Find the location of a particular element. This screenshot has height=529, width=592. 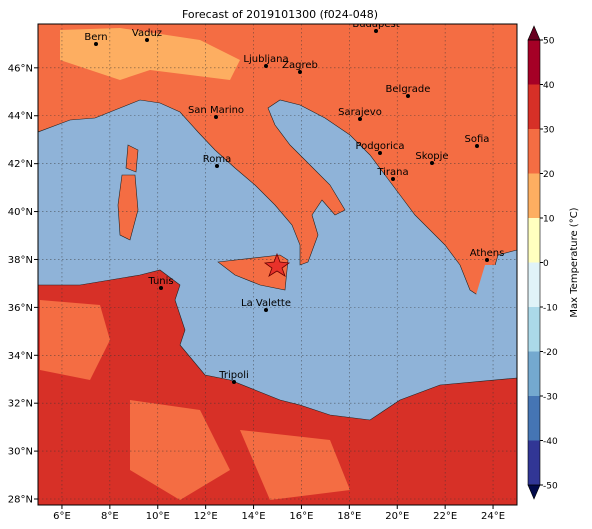

x-tick-label: 16°E is located at coordinates (301, 516).